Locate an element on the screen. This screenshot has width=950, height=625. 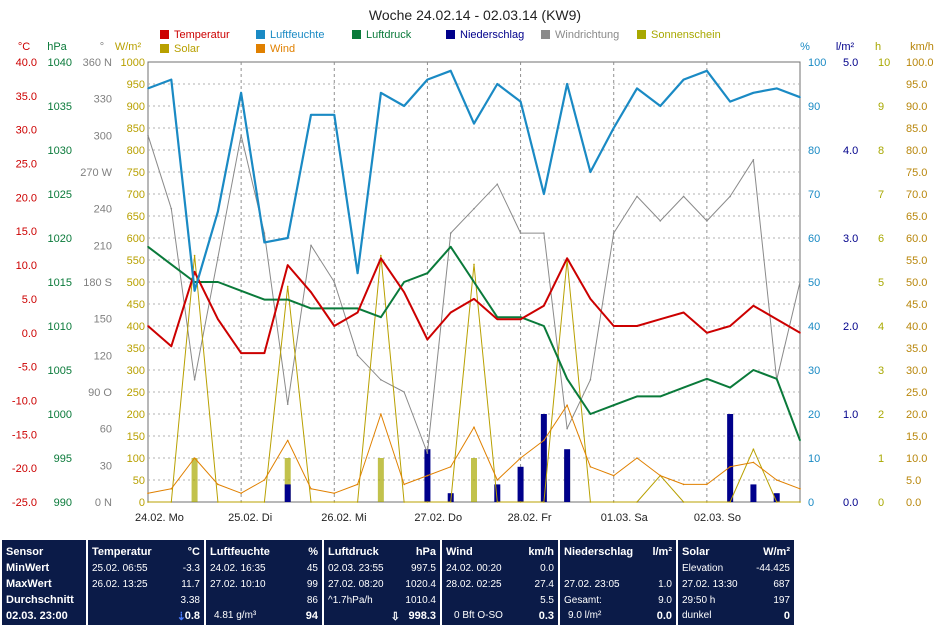
pressure-max-time: 27.02. 08:20 is located at coordinates (356, 584).